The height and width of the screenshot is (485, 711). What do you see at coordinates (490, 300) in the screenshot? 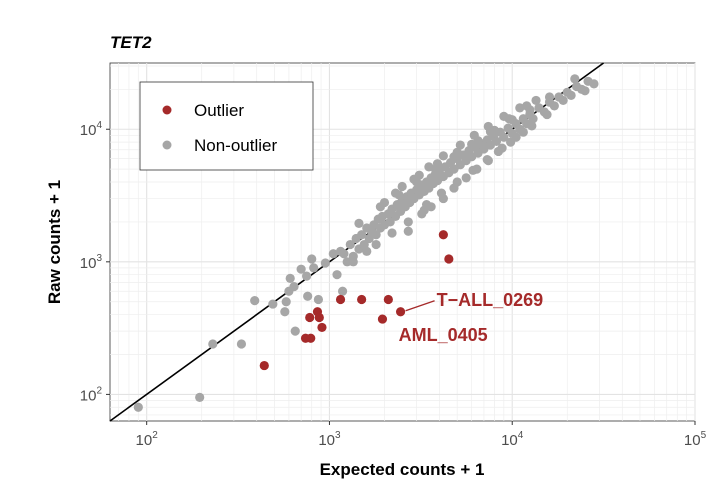
I see `annotation-label-t-all-0269: T−ALL_0269` at bounding box center [490, 300].